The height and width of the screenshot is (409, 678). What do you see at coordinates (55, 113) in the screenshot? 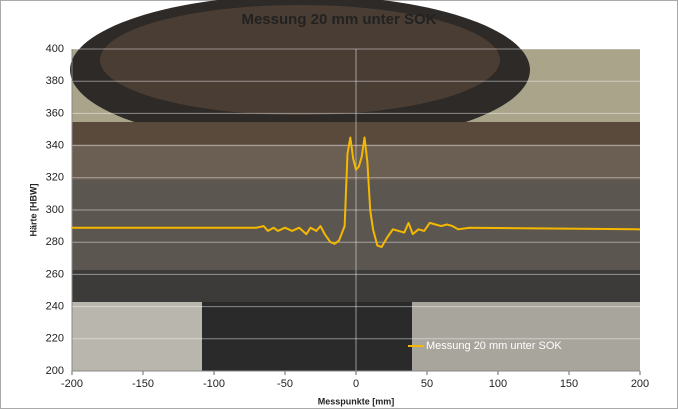
I see `y-tick-label: 360` at bounding box center [55, 113].